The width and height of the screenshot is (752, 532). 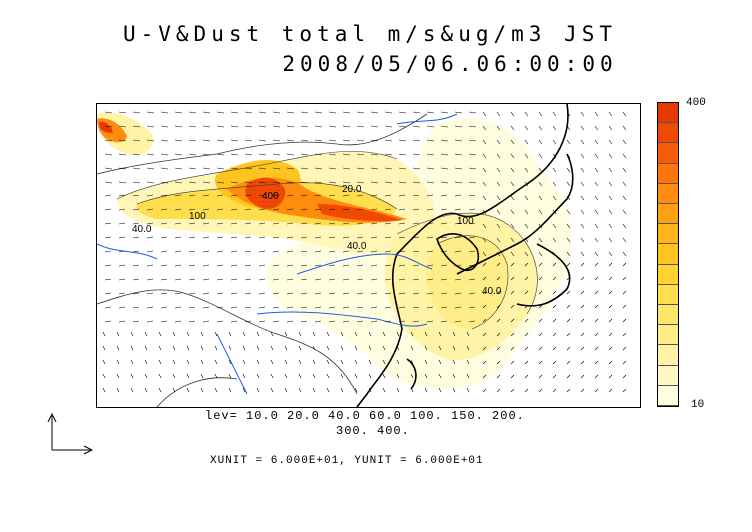 What do you see at coordinates (668, 133) in the screenshot?
I see `colorbar-swatch` at bounding box center [668, 133].